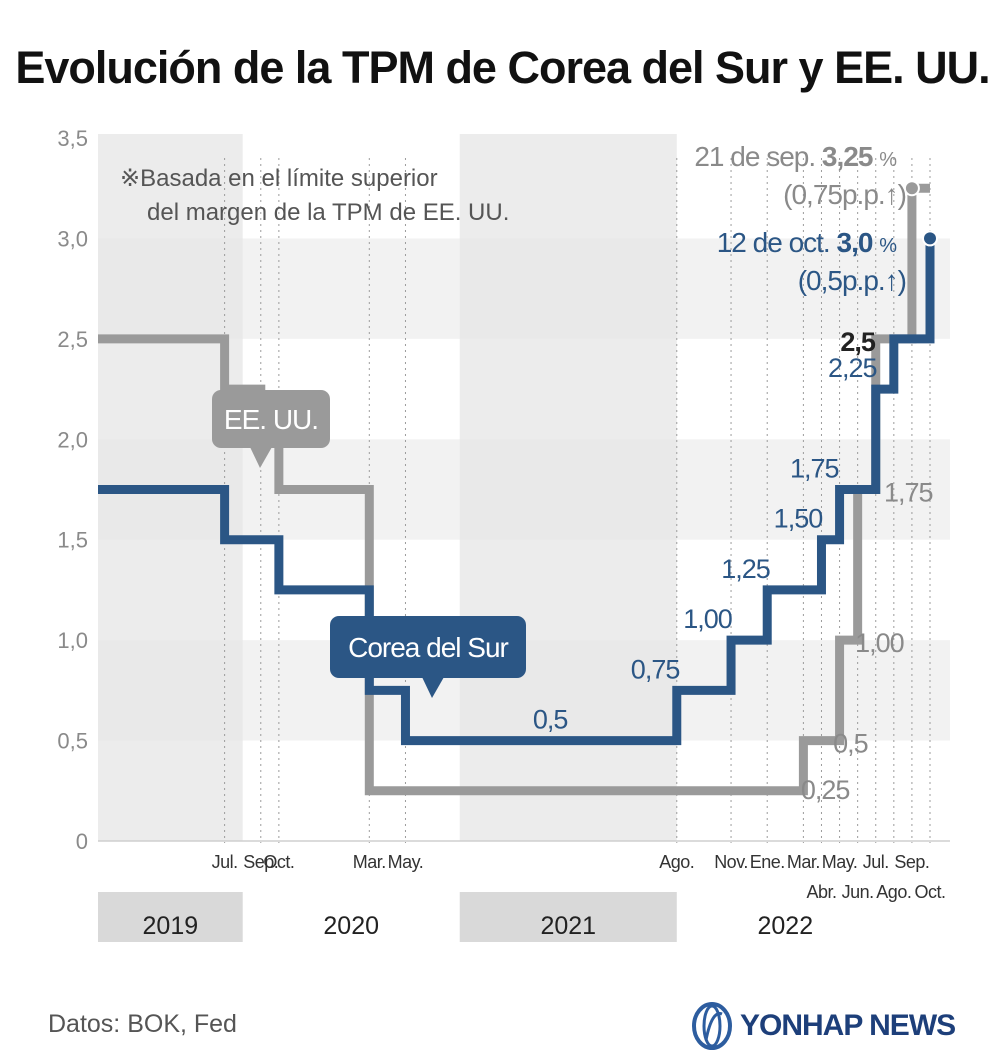  I want to click on us-value-label: 1,00, so click(879, 643).